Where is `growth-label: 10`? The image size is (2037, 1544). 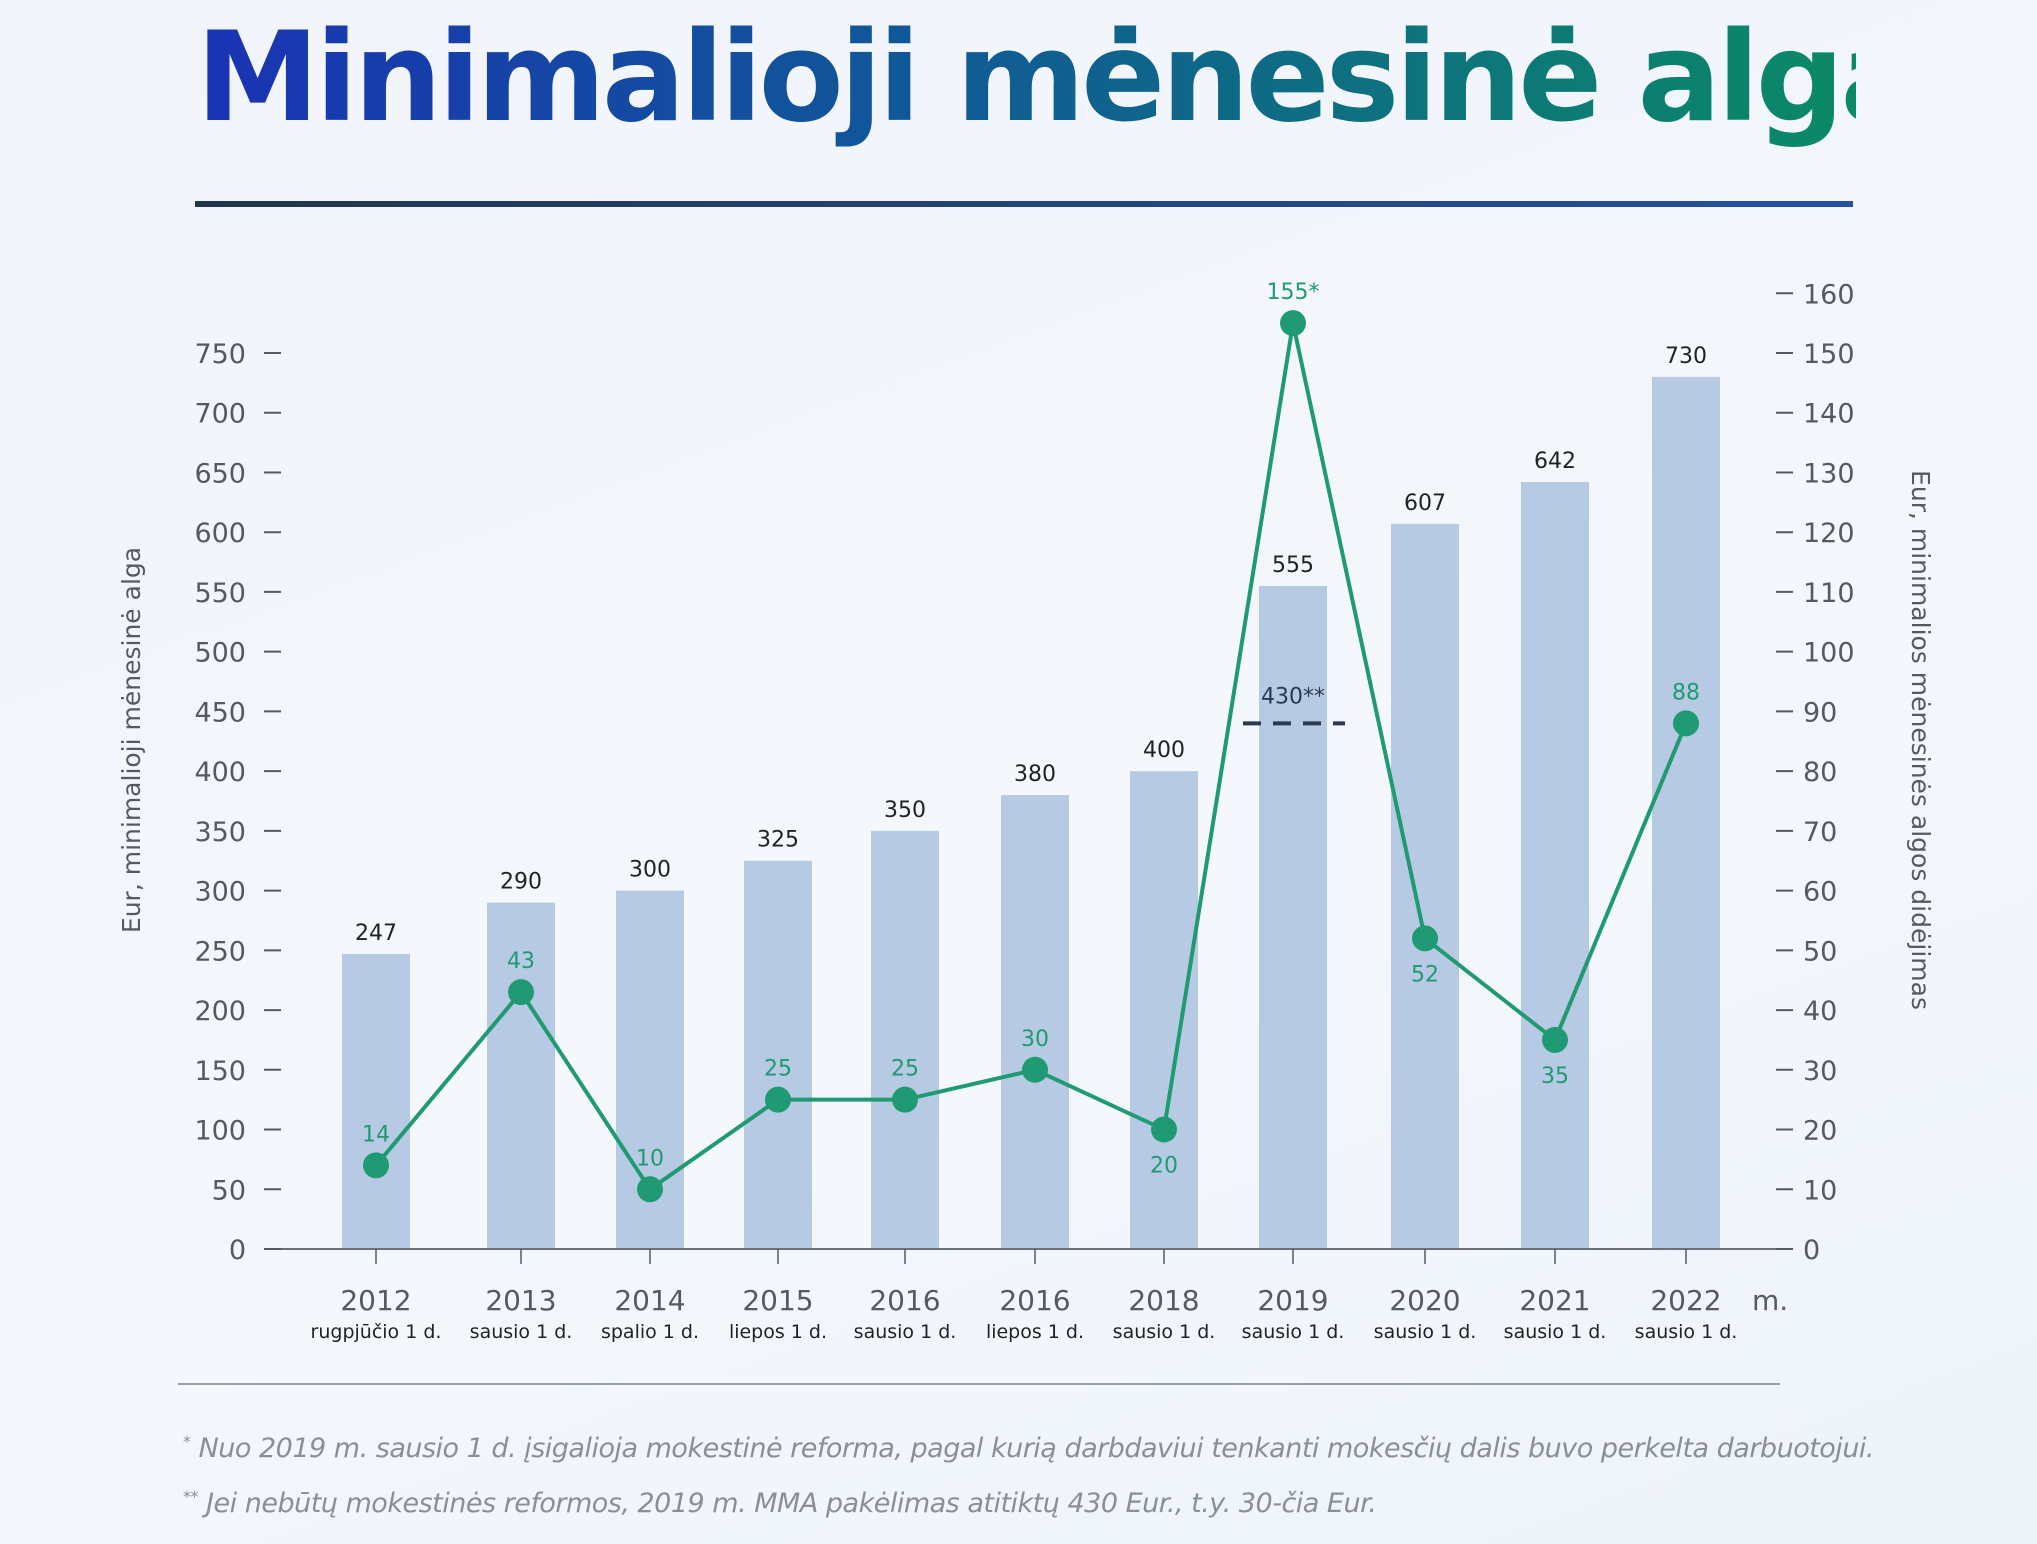
growth-label: 10 is located at coordinates (650, 1158).